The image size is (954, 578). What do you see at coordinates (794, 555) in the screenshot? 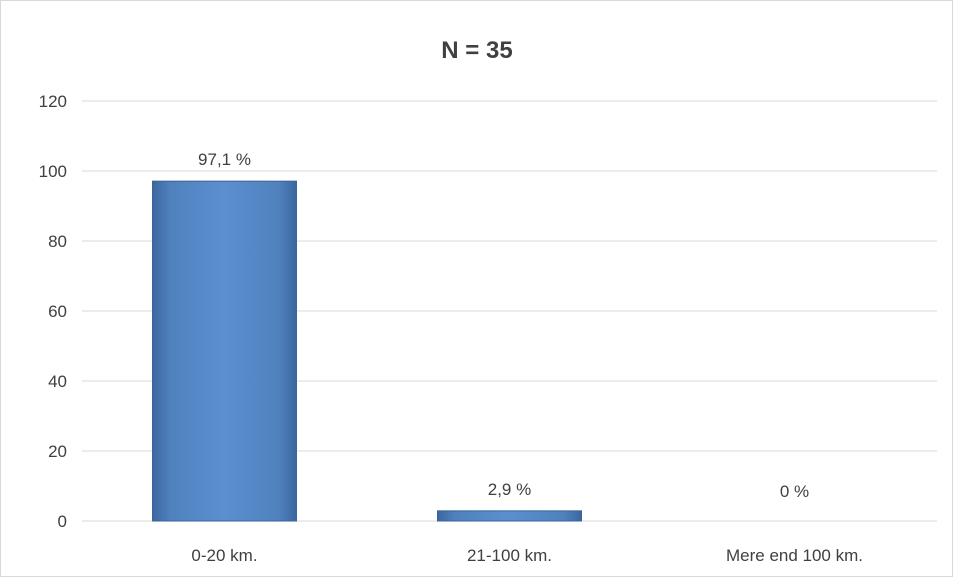
I see `x-tick-label: Mere end 100 km.` at bounding box center [794, 555].